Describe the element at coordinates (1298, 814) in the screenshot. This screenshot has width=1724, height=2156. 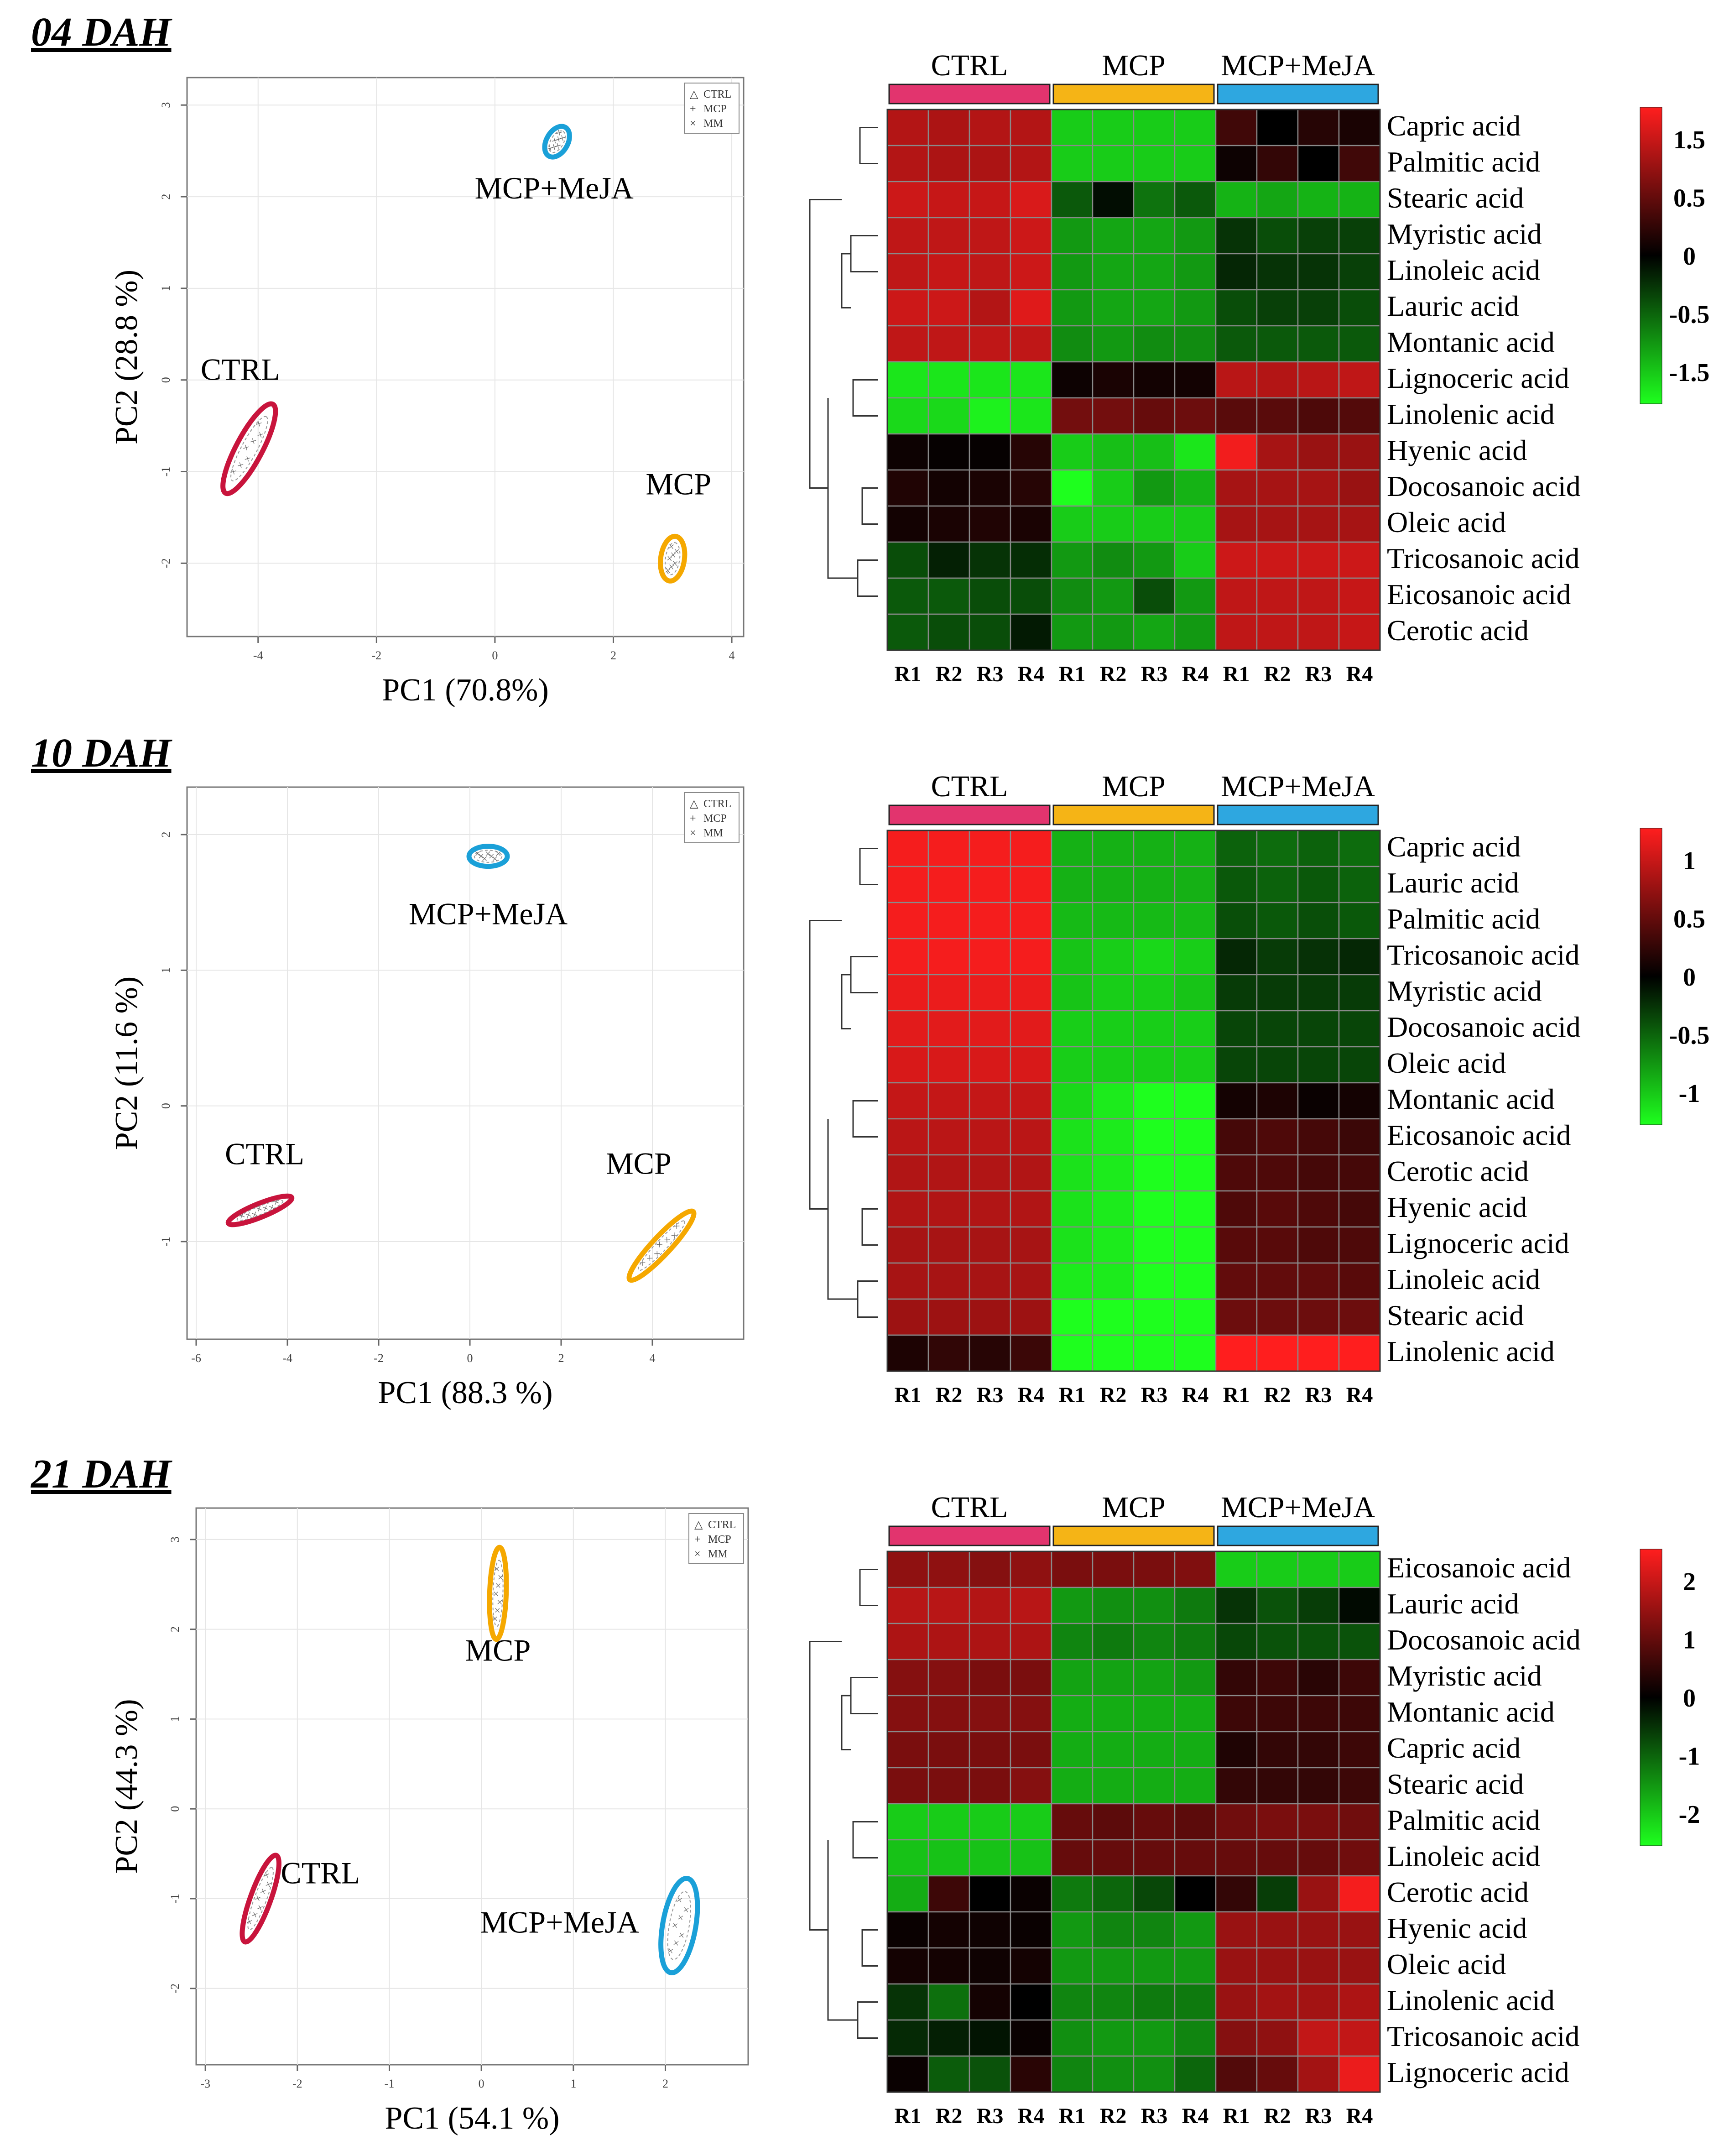
I see `group-color-bar` at that location.